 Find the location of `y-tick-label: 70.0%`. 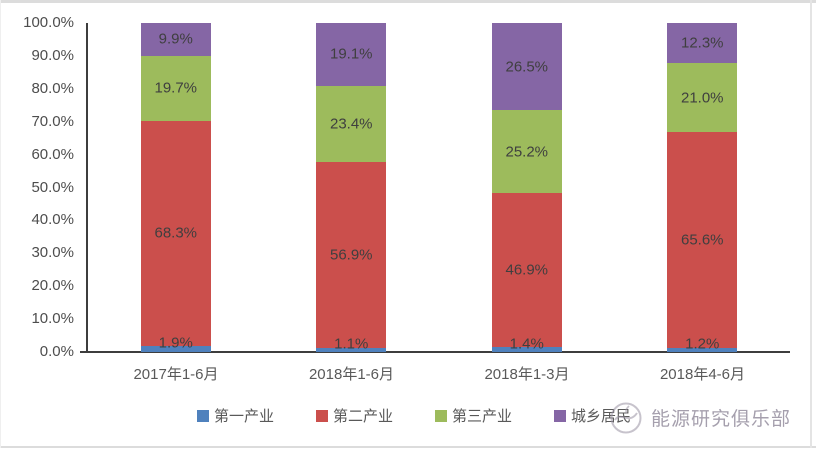

y-tick-label: 70.0% is located at coordinates (52, 121).